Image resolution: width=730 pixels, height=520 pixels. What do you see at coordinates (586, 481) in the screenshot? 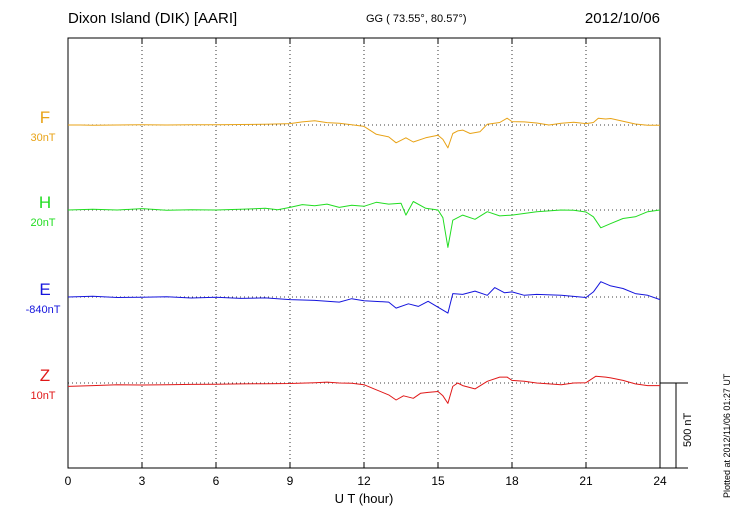
I see `x-tick-label: 21` at bounding box center [586, 481].